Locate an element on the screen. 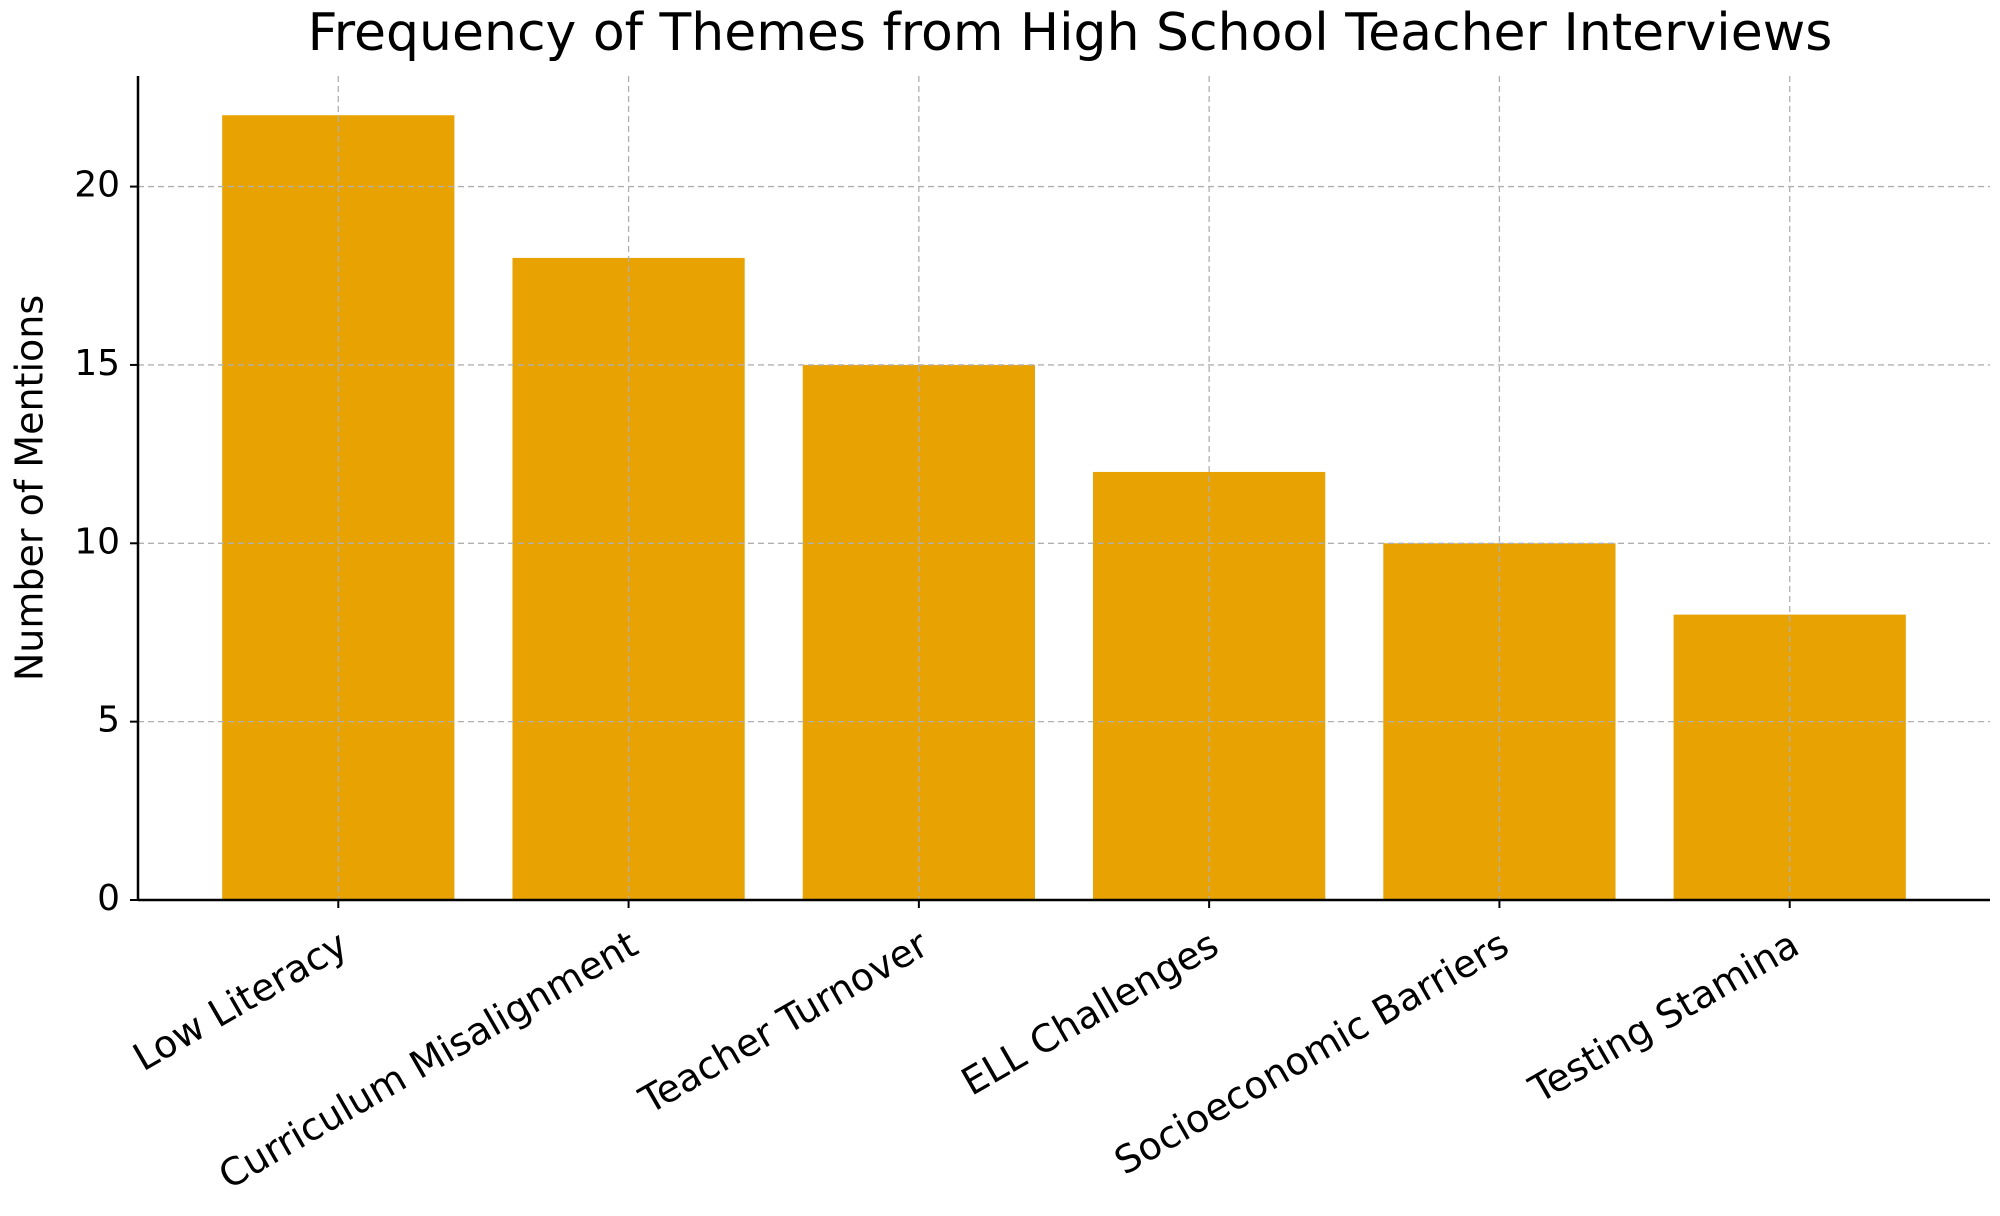 The width and height of the screenshot is (2000, 1216). x-tick-label: ELL Challenges is located at coordinates (1090, 1013).